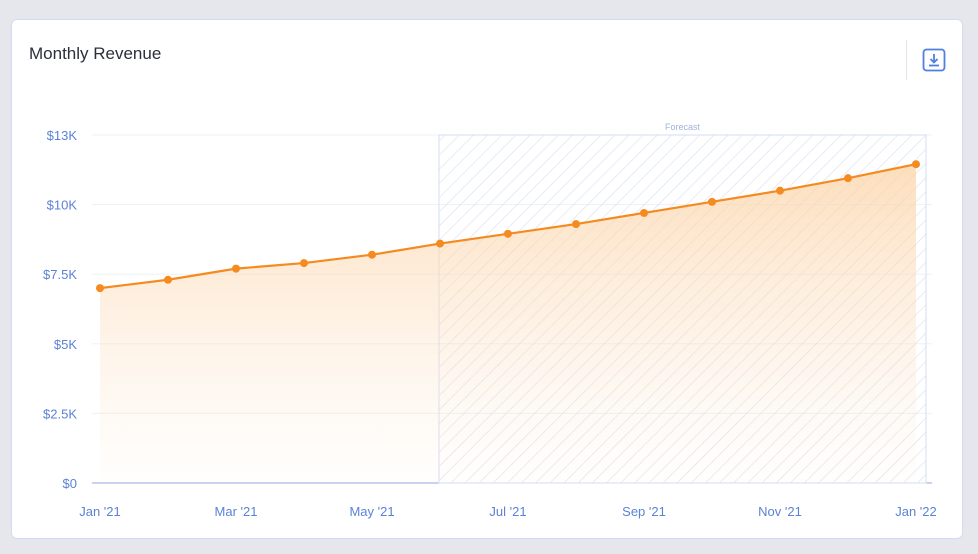  Describe the element at coordinates (60, 413) in the screenshot. I see `y-tick-label: $2.5K` at that location.